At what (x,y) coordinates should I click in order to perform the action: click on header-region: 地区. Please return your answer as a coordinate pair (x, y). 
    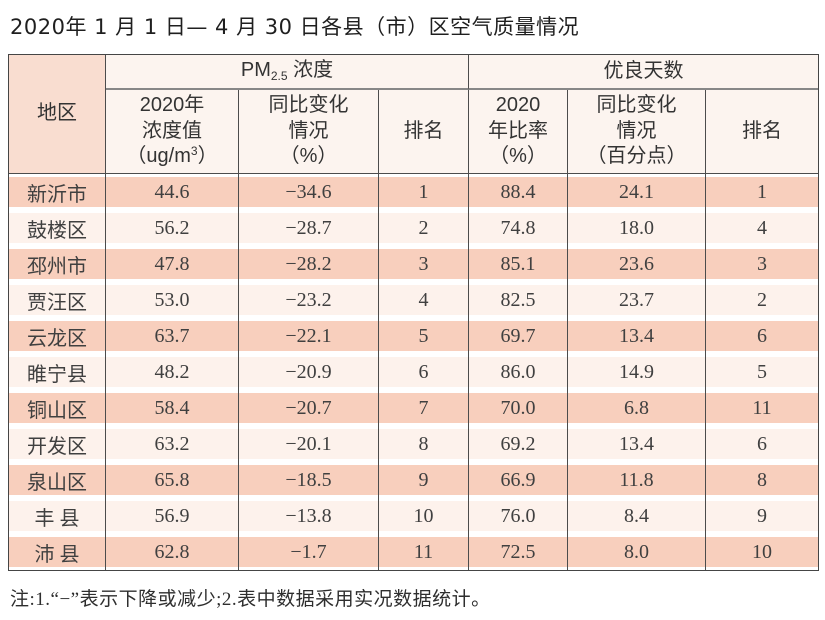
    Looking at the image, I should click on (57, 114).